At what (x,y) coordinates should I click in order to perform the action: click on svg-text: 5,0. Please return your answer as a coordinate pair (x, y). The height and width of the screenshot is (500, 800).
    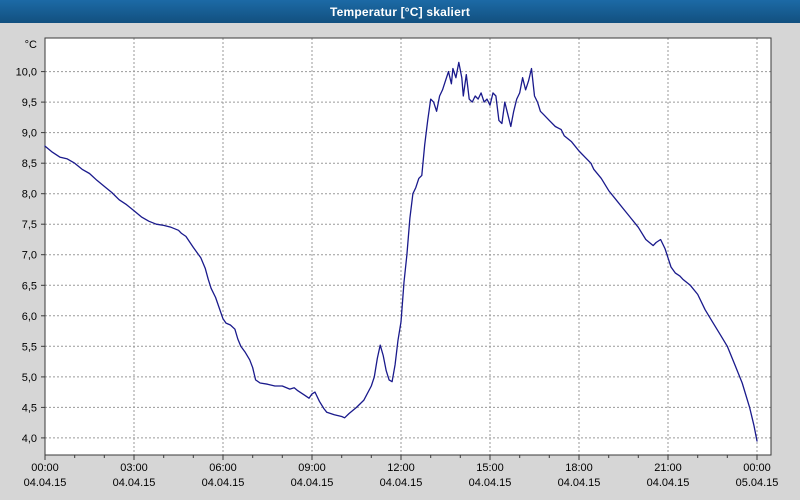
    Looking at the image, I should click on (29, 378).